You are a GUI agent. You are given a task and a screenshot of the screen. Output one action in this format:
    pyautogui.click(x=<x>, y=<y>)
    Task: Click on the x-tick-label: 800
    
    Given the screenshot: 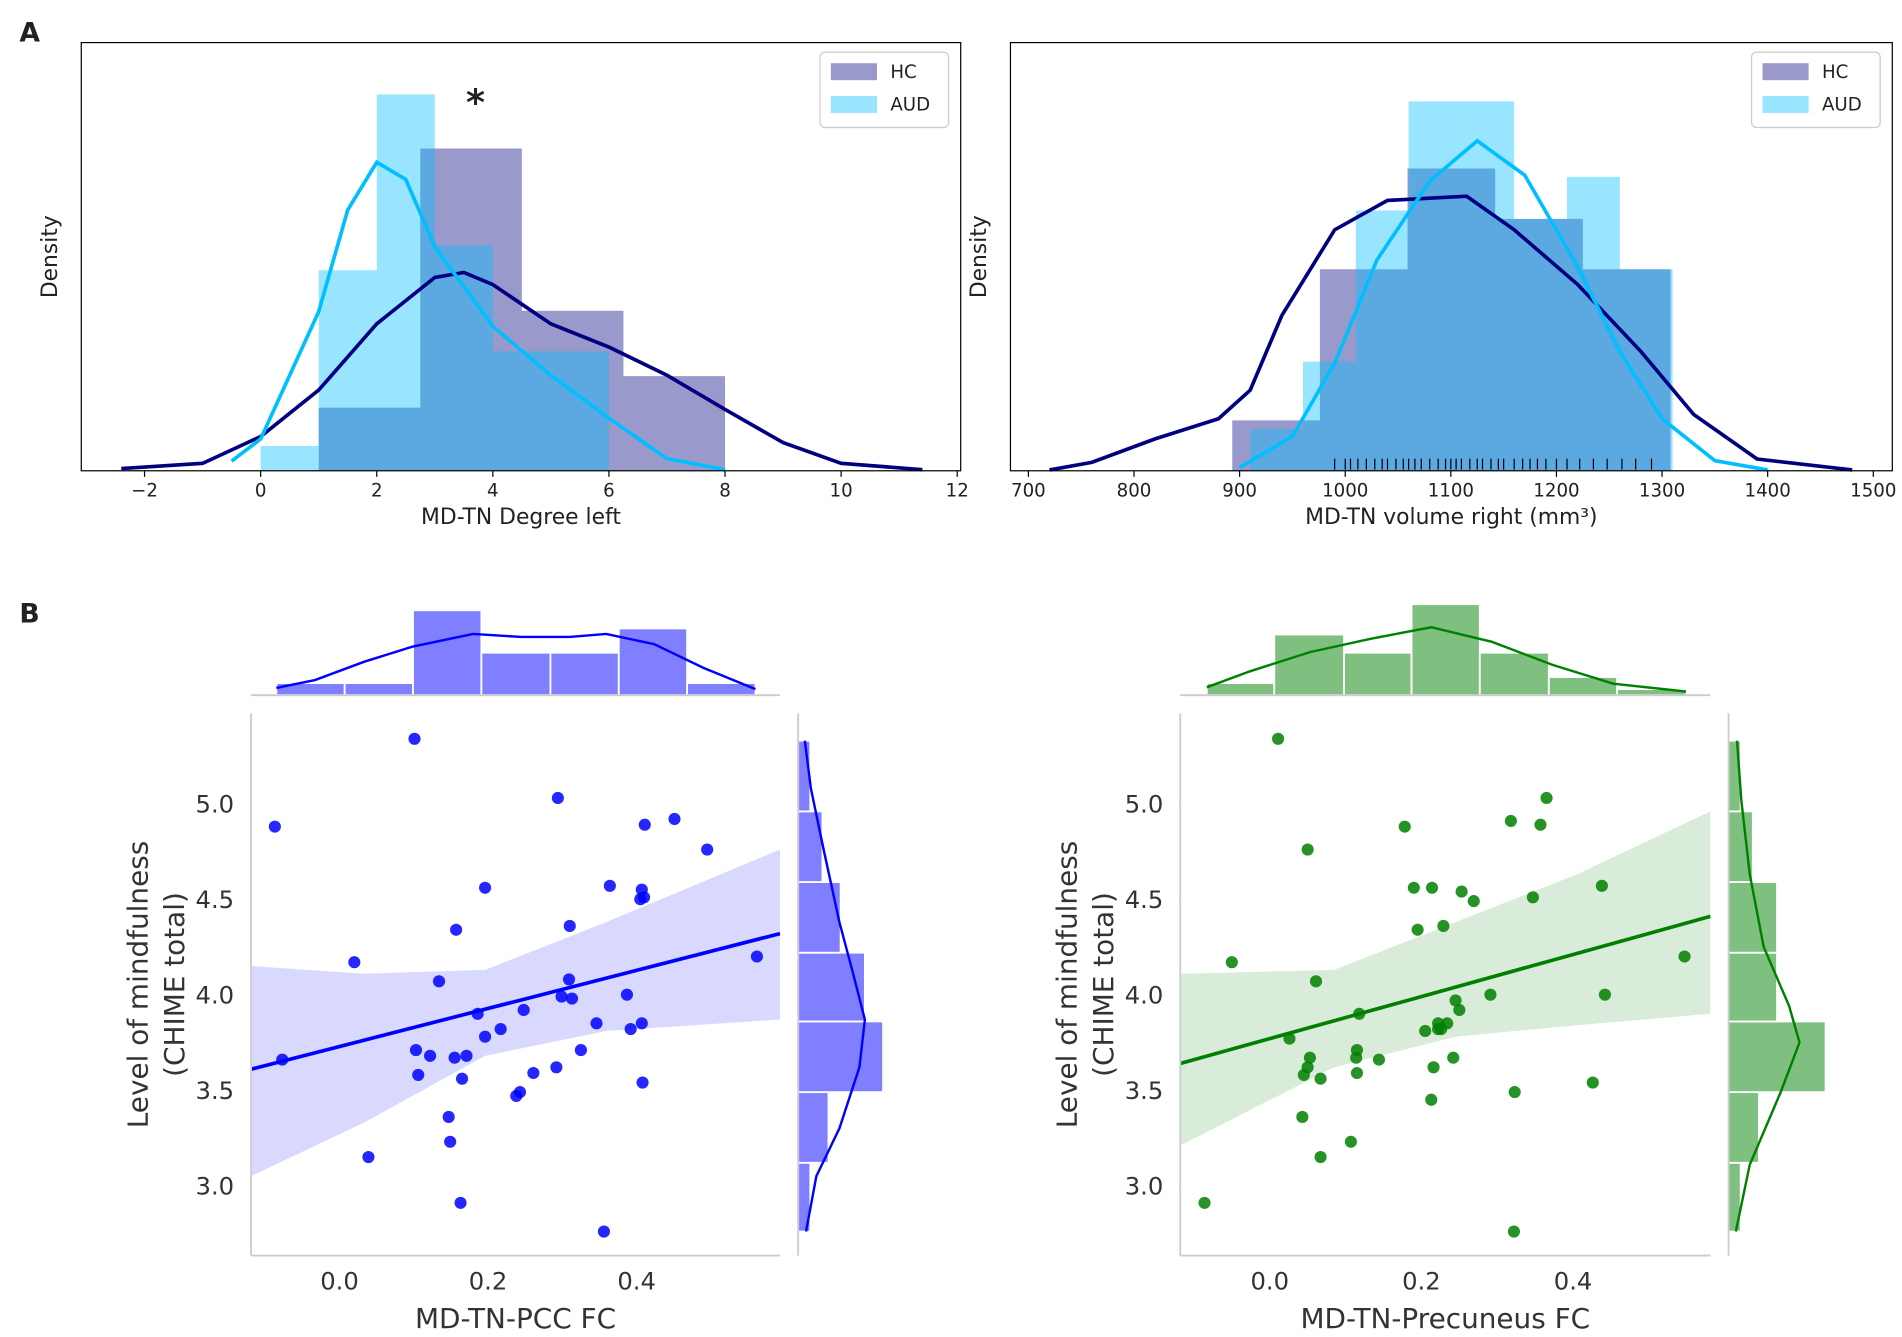 What is the action you would take?
    pyautogui.click(x=1134, y=490)
    